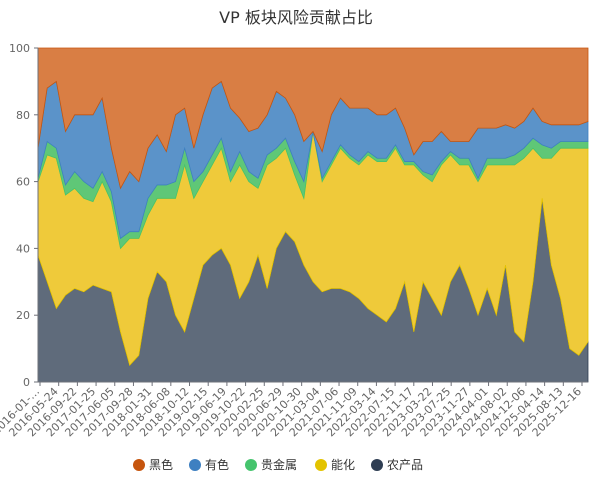 The image size is (592, 483). I want to click on legend: 黑色 有色 贵金属 能化 农产品, so click(278, 464).